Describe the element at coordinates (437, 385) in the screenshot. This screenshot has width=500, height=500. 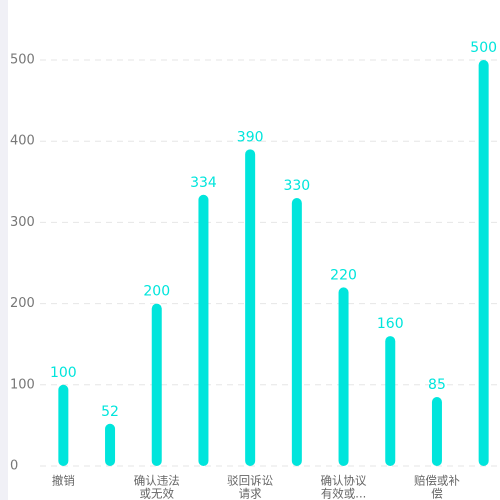
I see `value-label: 85` at that location.